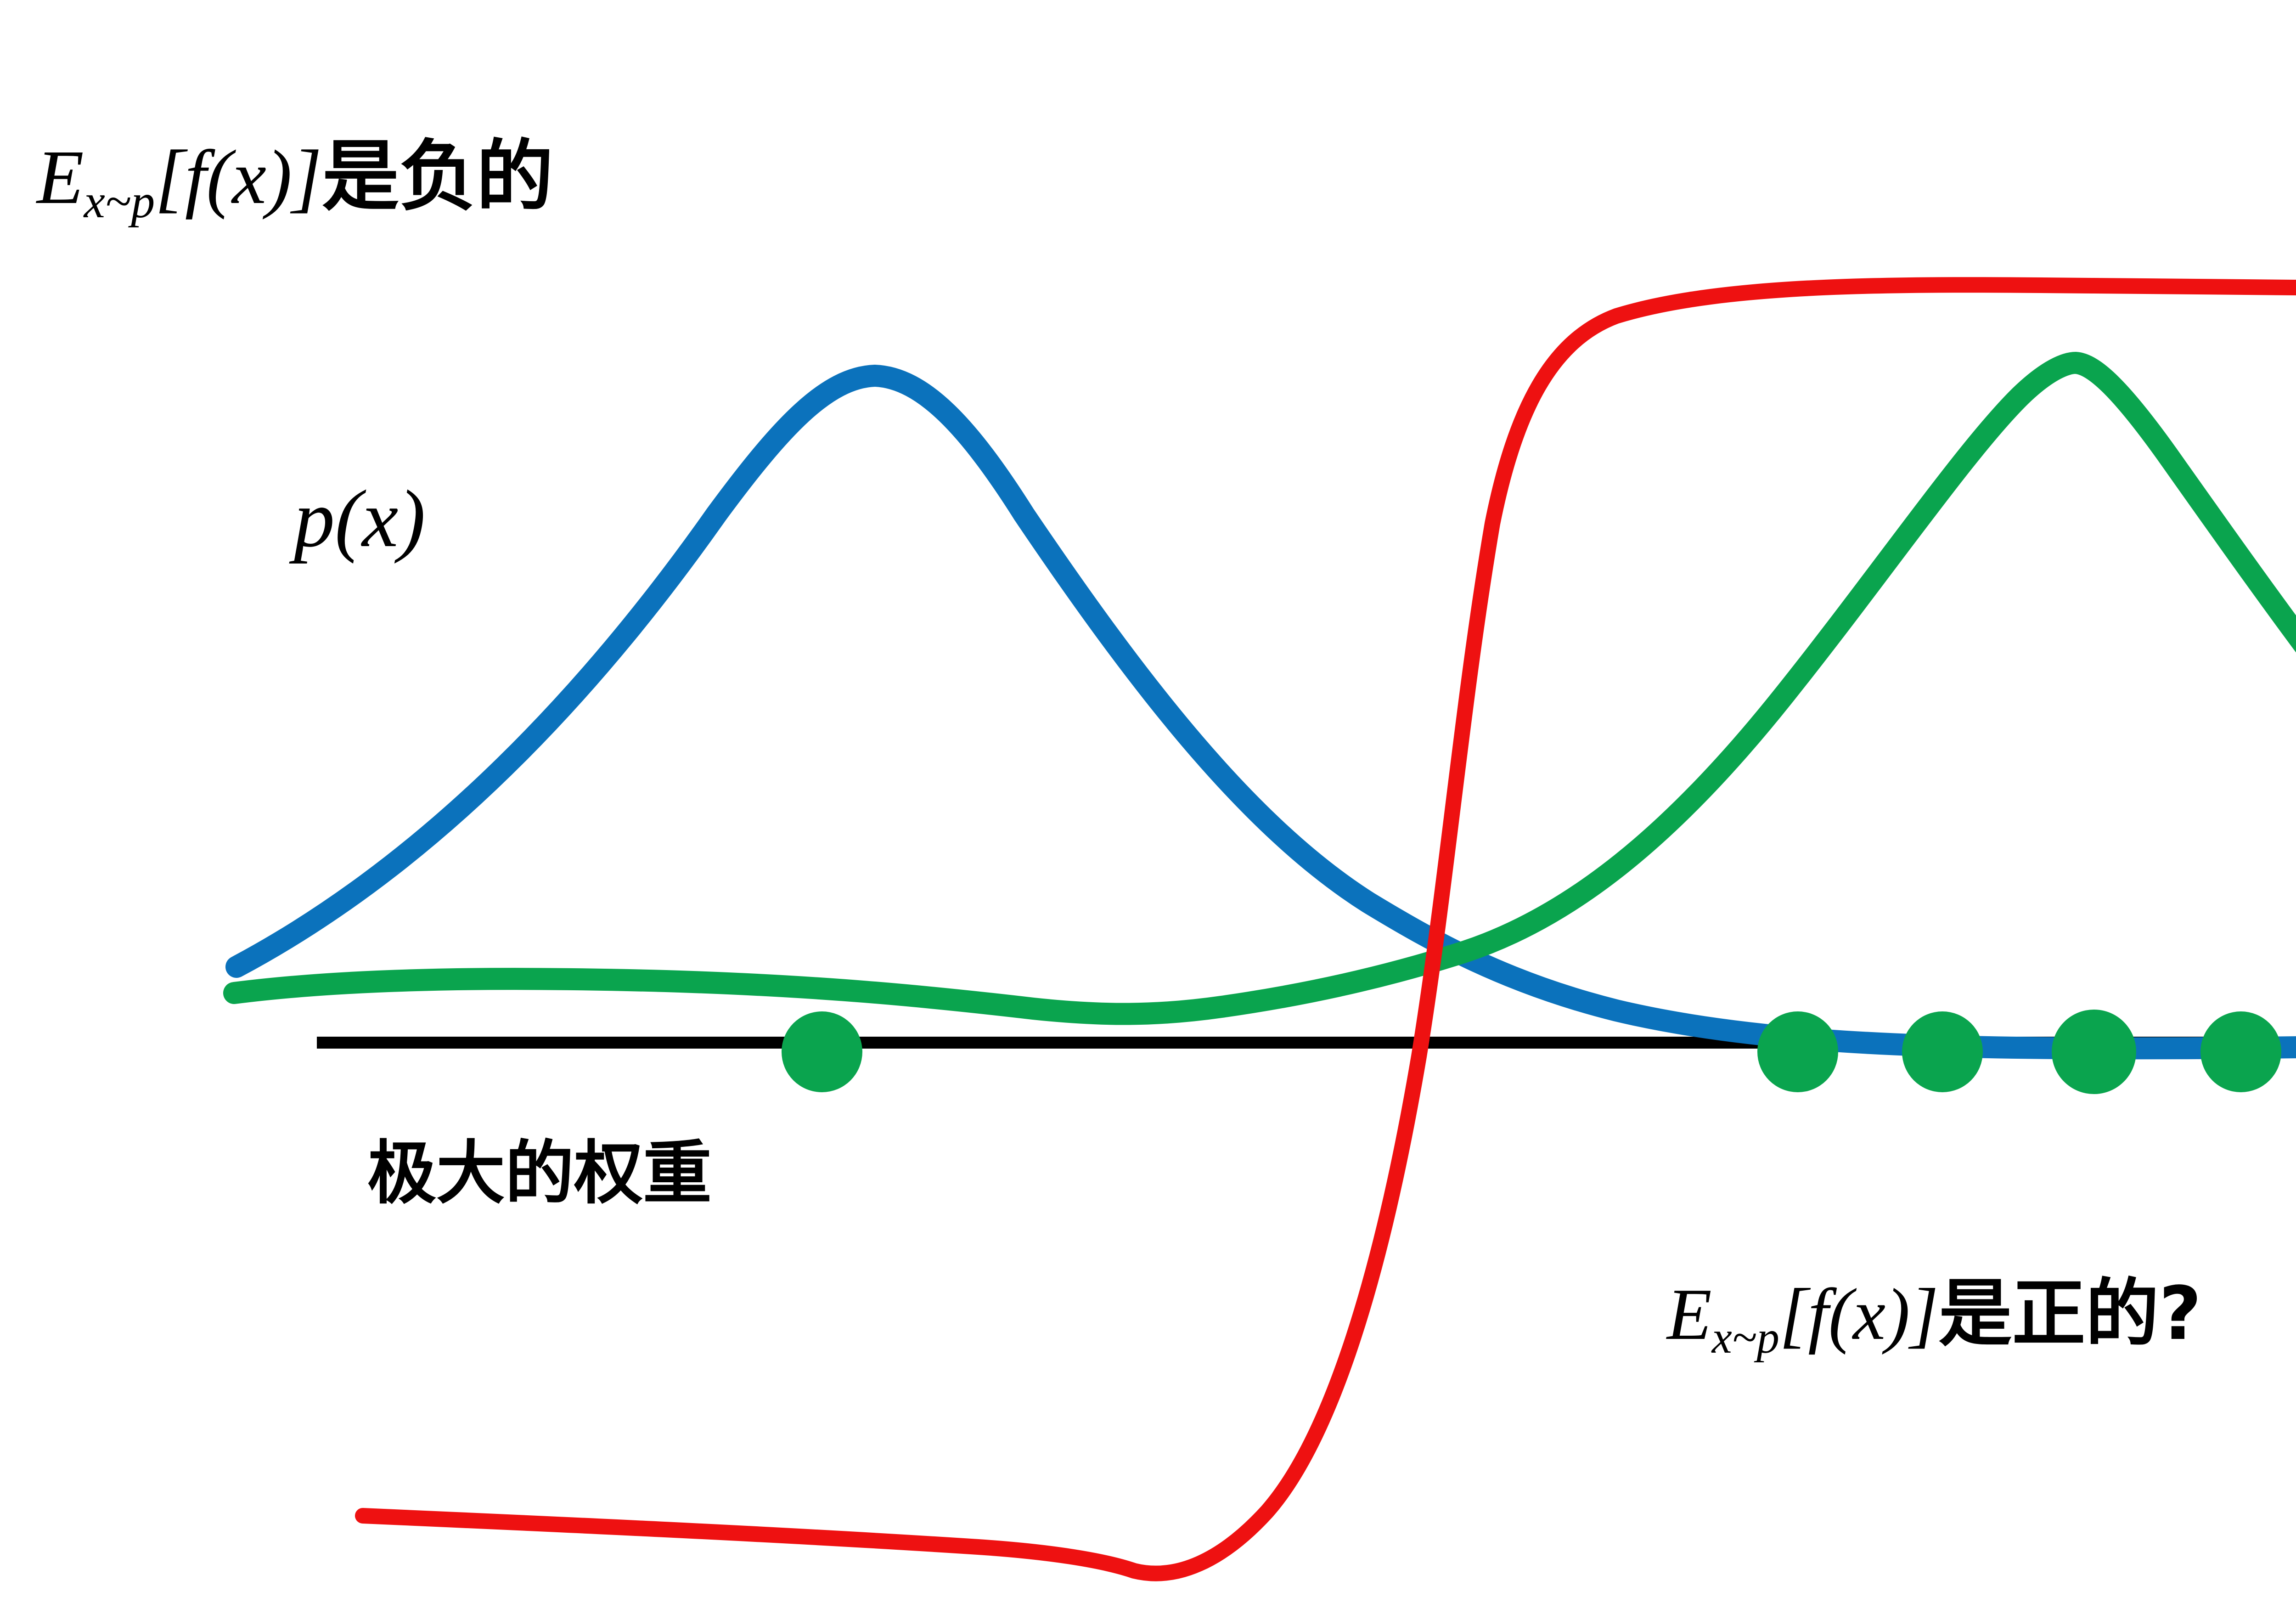 The width and height of the screenshot is (2296, 1603). Describe the element at coordinates (1531, 1052) in the screenshot. I see `sample-dots-group` at that location.